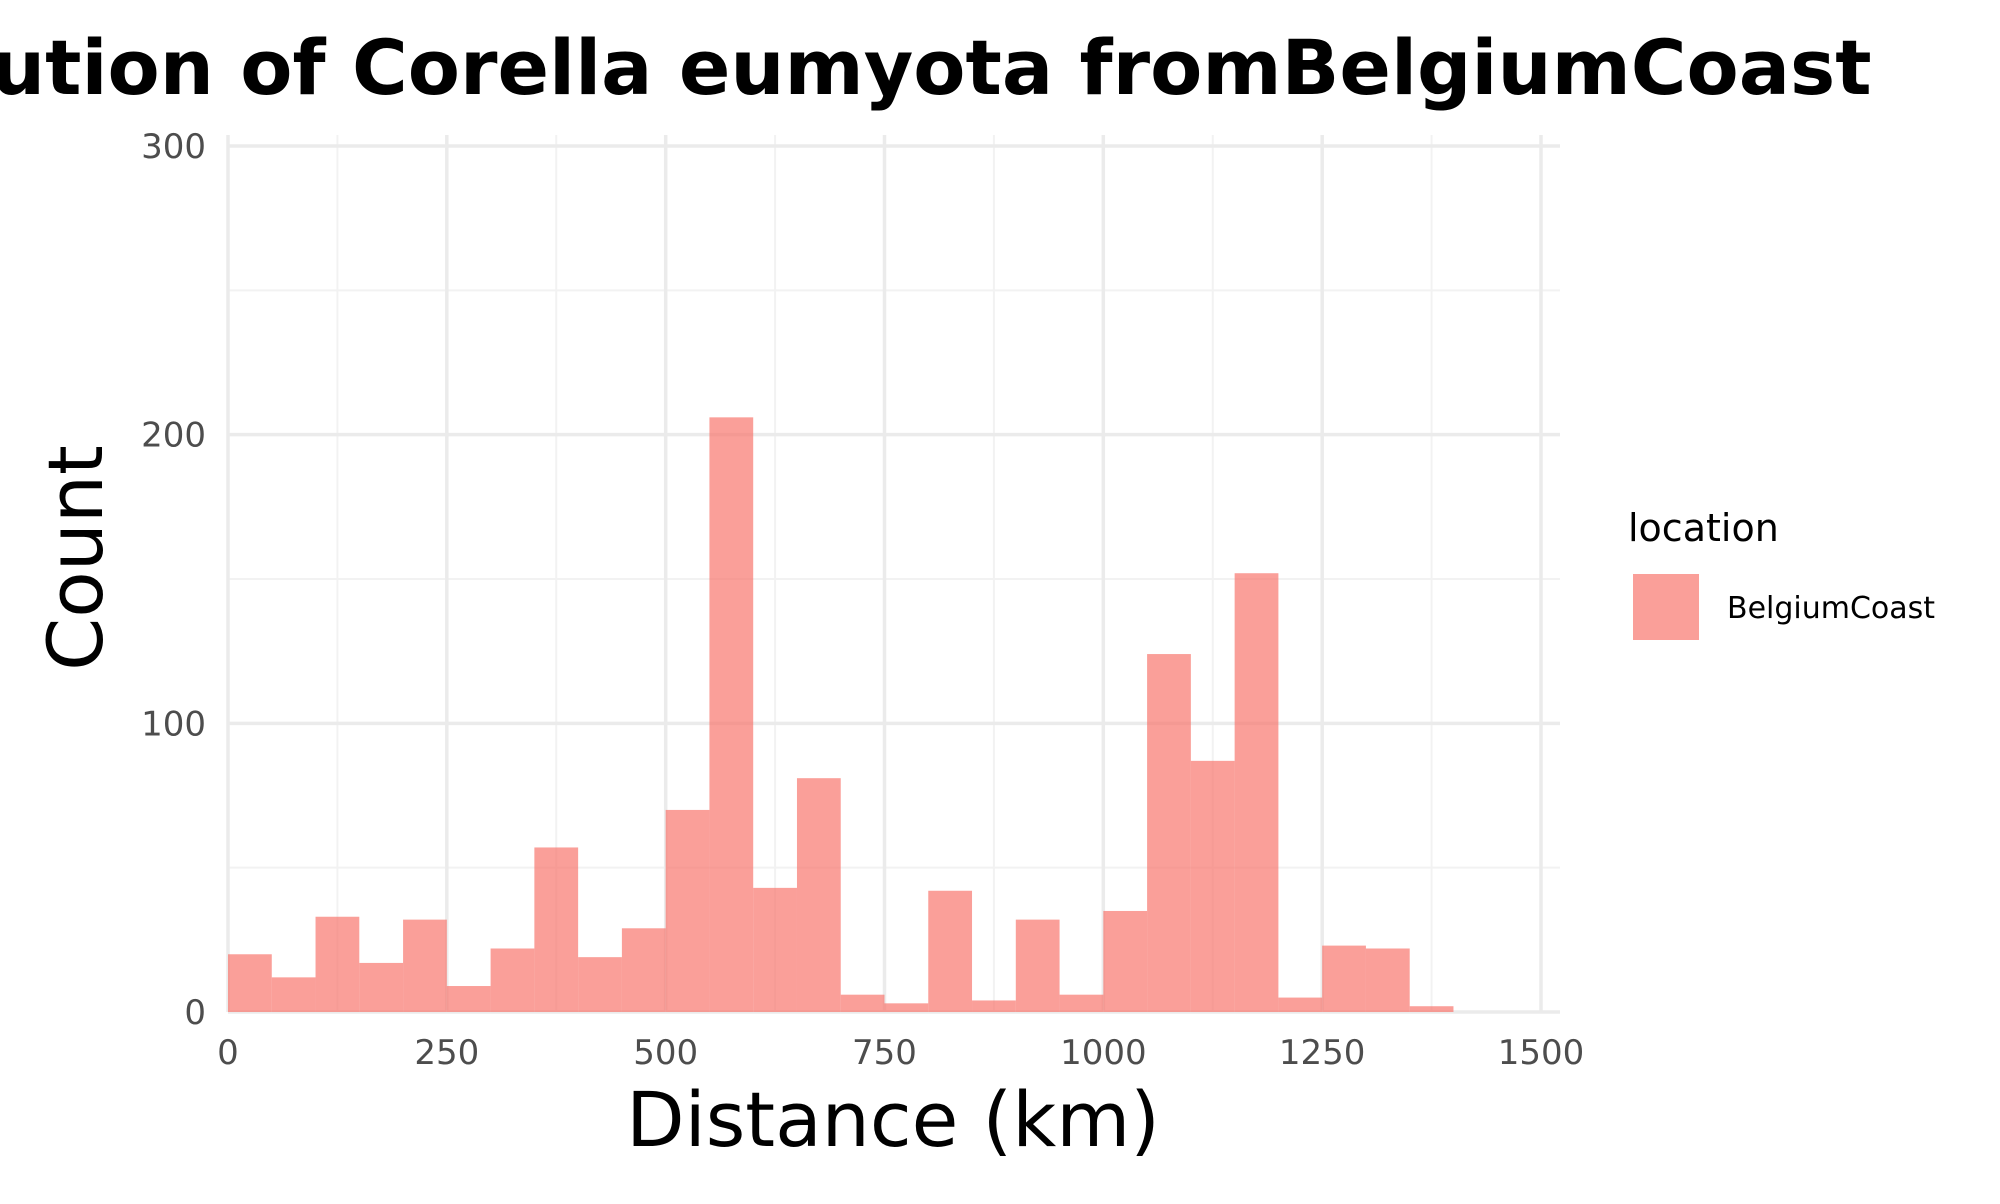 The height and width of the screenshot is (1204, 2000). I want to click on x-tick-label: 250, so click(446, 1053).